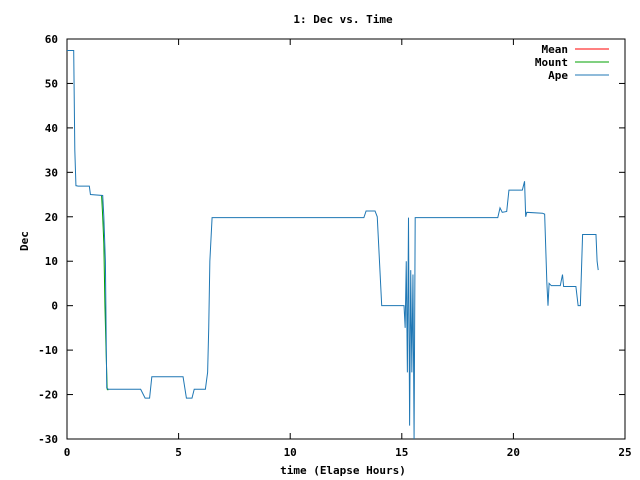 The height and width of the screenshot is (480, 640). Describe the element at coordinates (24, 241) in the screenshot. I see `y-axis-label: Dec` at that location.